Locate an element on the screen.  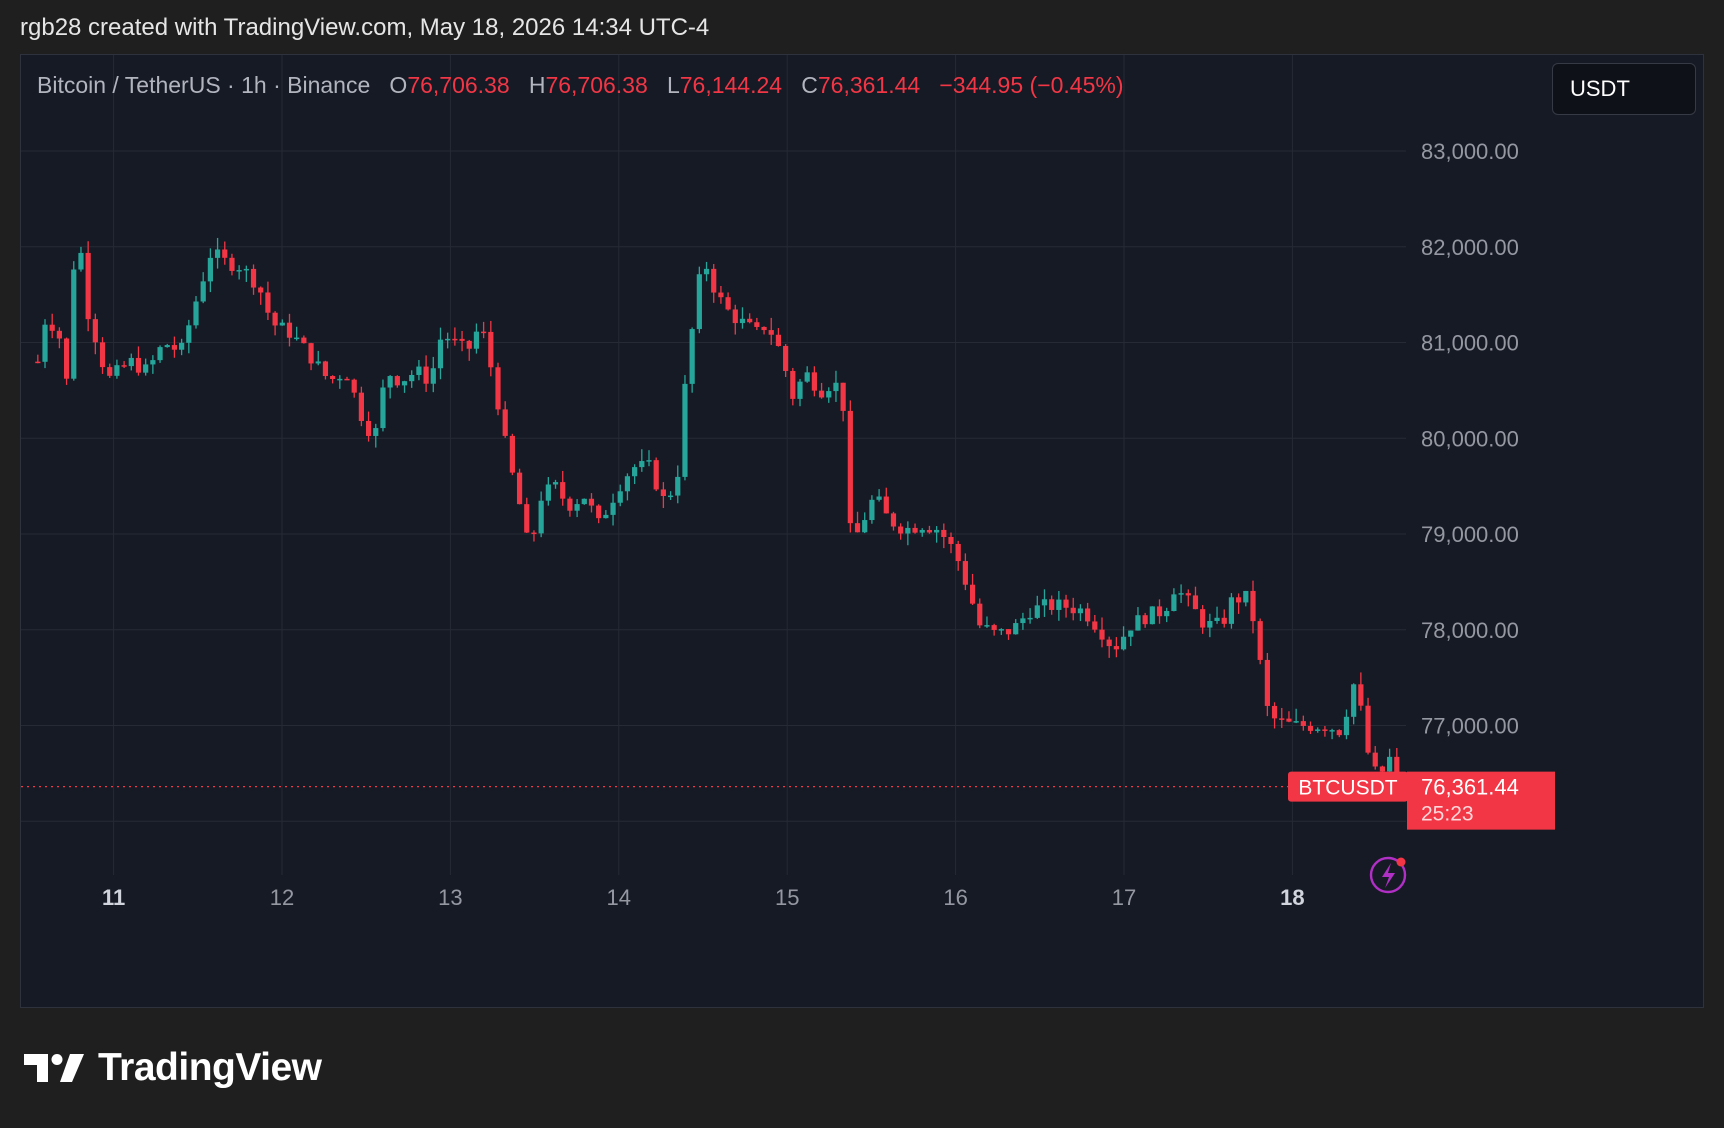
lightning-alert-icon is located at coordinates (1388, 875).